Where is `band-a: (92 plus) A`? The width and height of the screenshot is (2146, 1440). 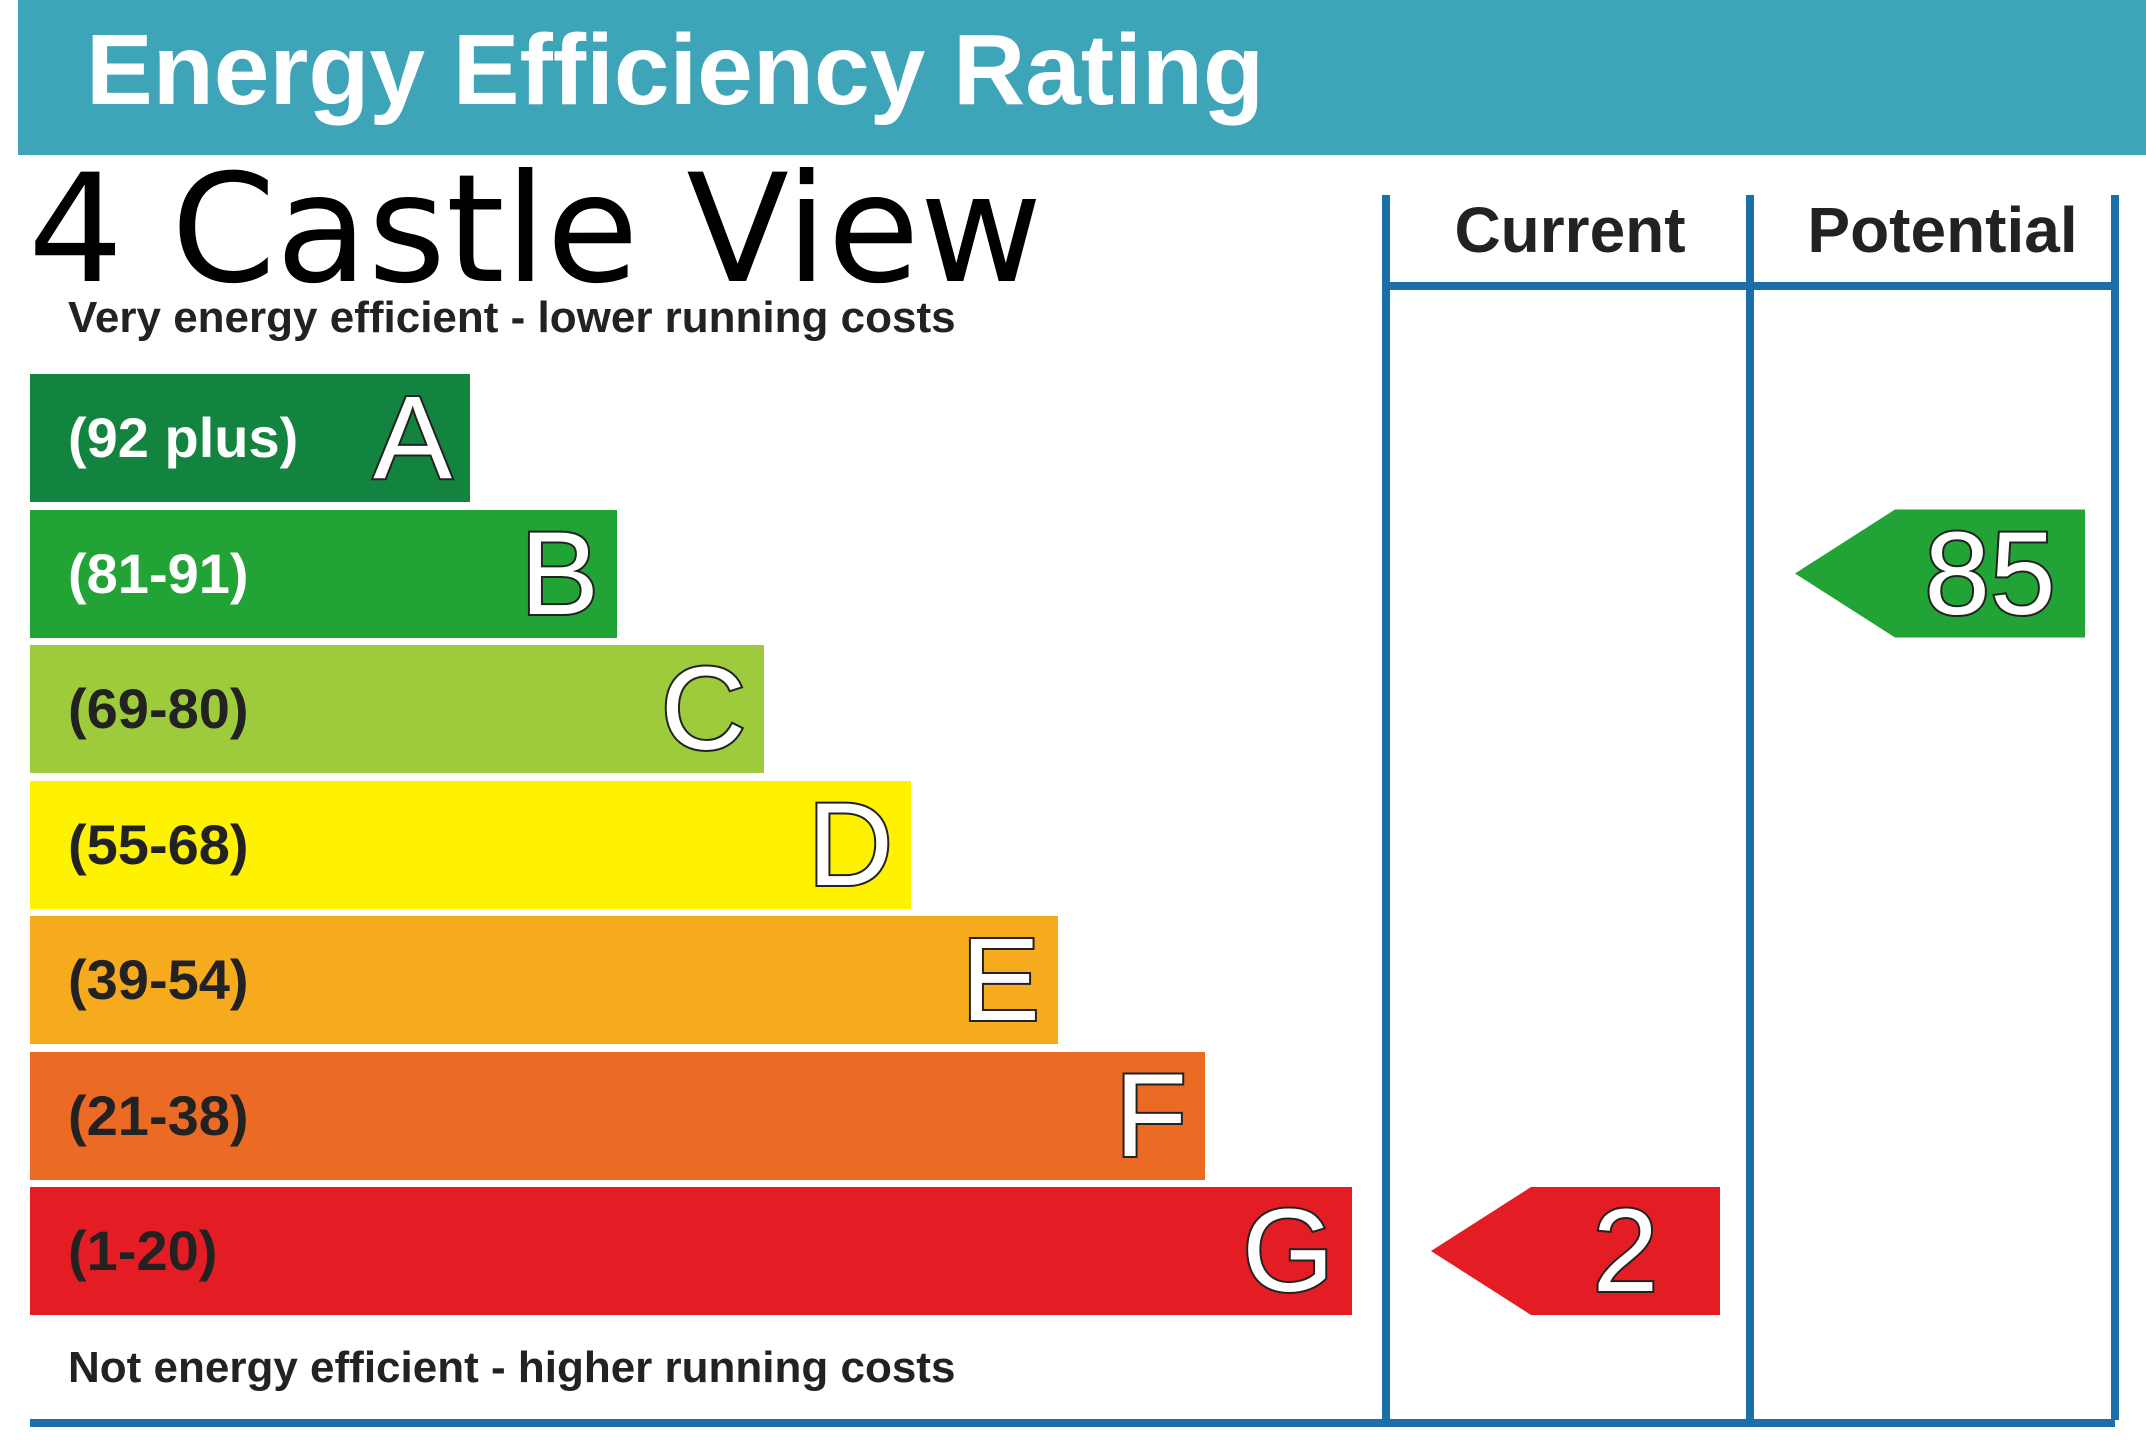
band-a: (92 plus) A is located at coordinates (250, 438).